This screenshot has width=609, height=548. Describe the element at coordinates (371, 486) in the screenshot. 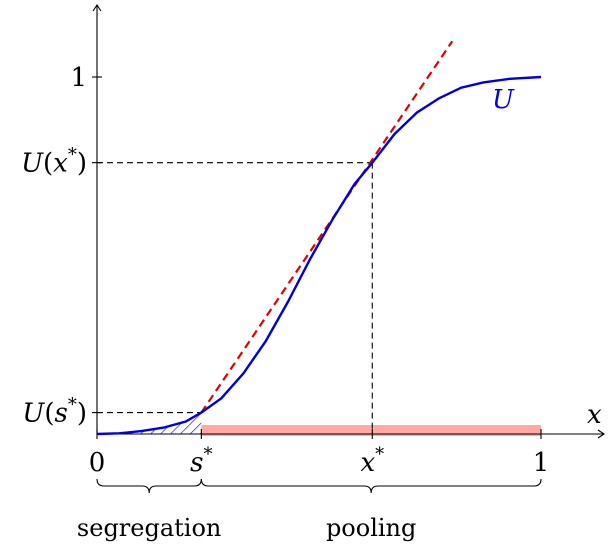

I see `pooling-brace` at that location.